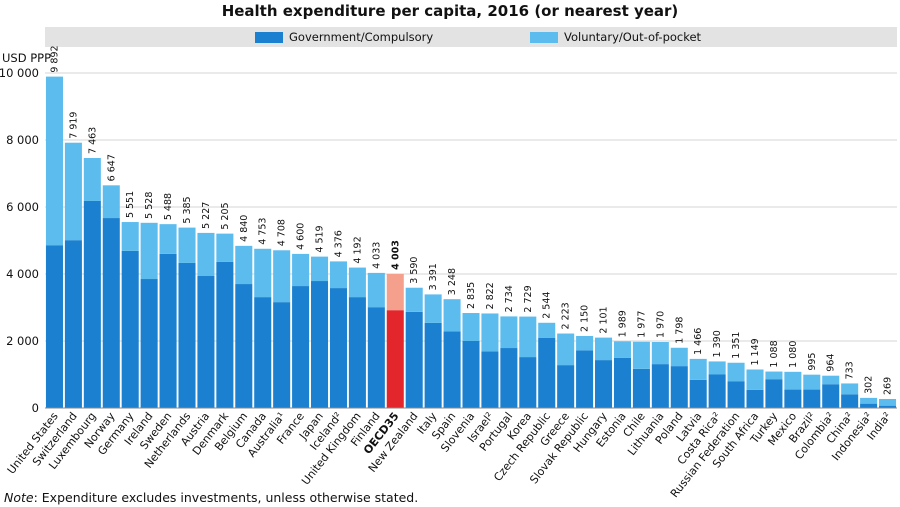 The image size is (900, 507). I want to click on total-label: 3 391, so click(433, 276).